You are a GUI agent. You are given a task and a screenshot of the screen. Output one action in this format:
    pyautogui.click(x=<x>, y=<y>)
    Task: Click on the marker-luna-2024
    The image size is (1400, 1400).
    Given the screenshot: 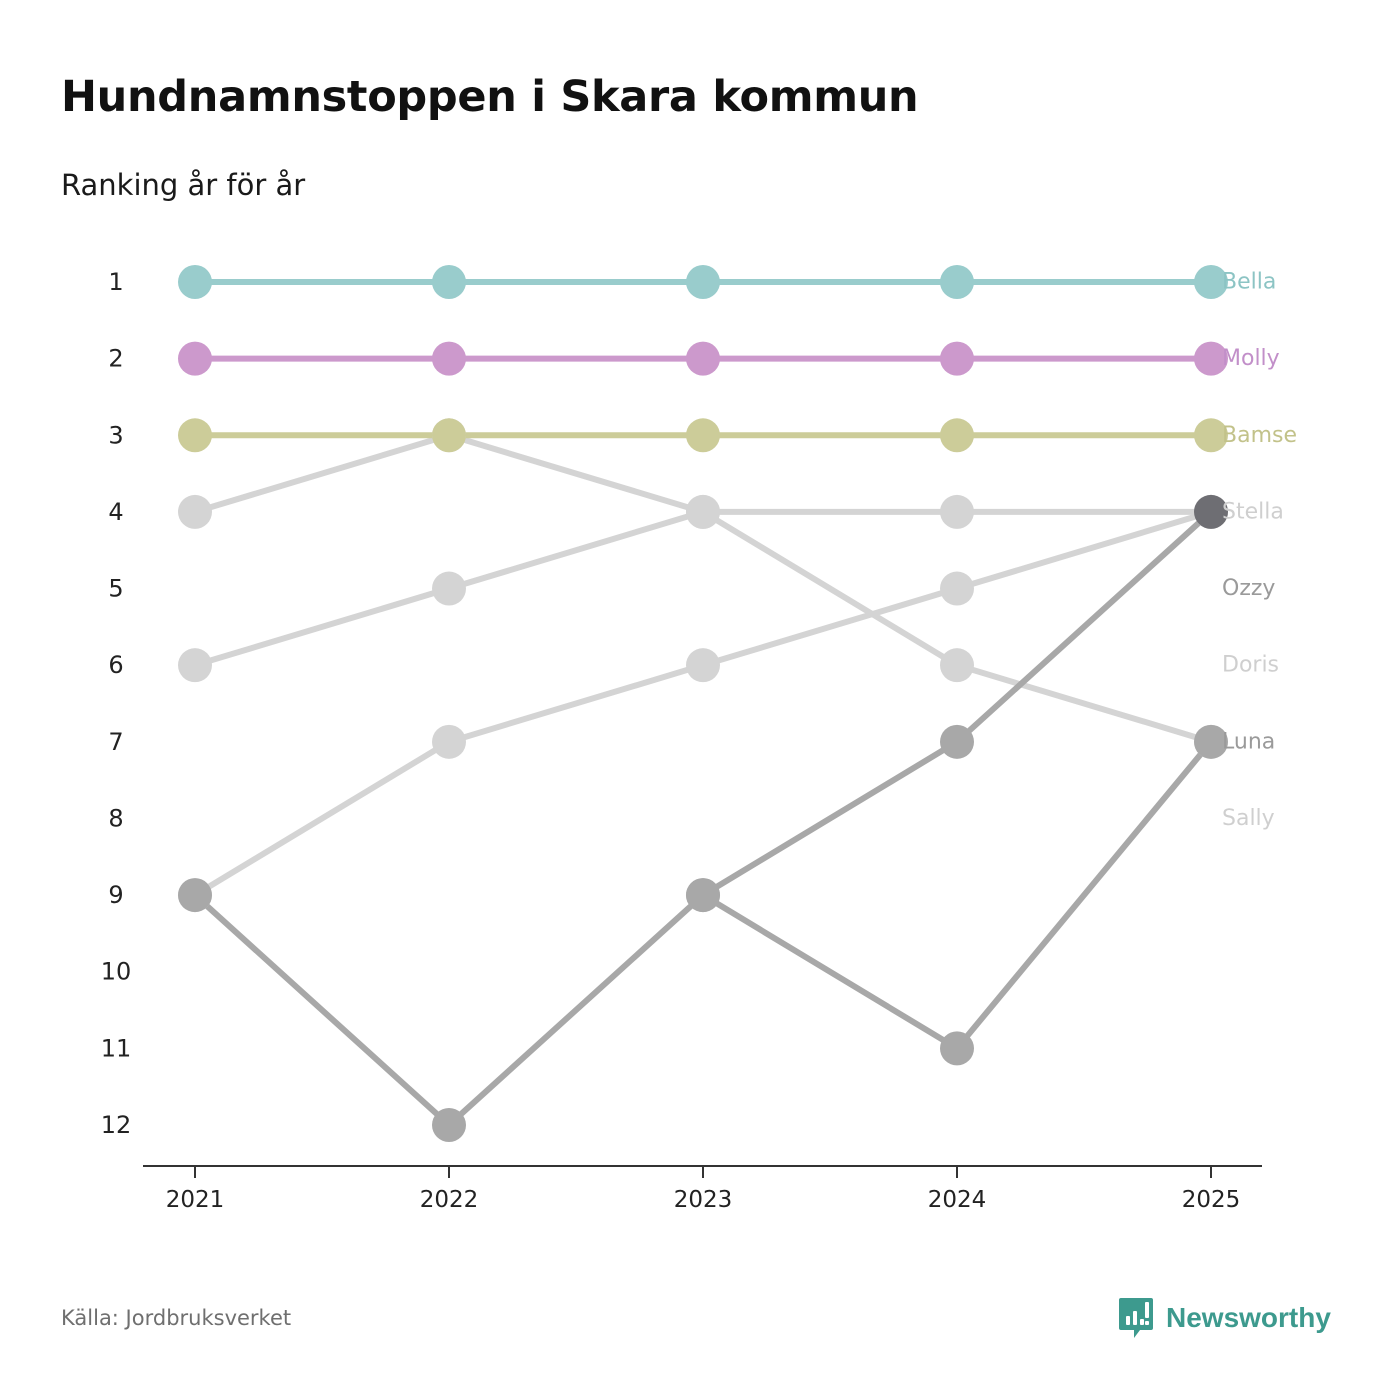 What is the action you would take?
    pyautogui.click(x=957, y=1048)
    